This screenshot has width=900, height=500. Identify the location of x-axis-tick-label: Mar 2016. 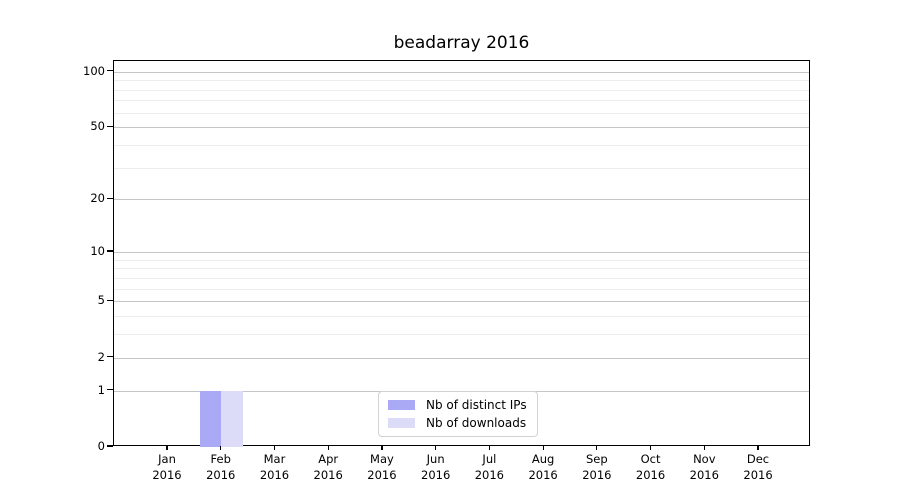
(274, 467).